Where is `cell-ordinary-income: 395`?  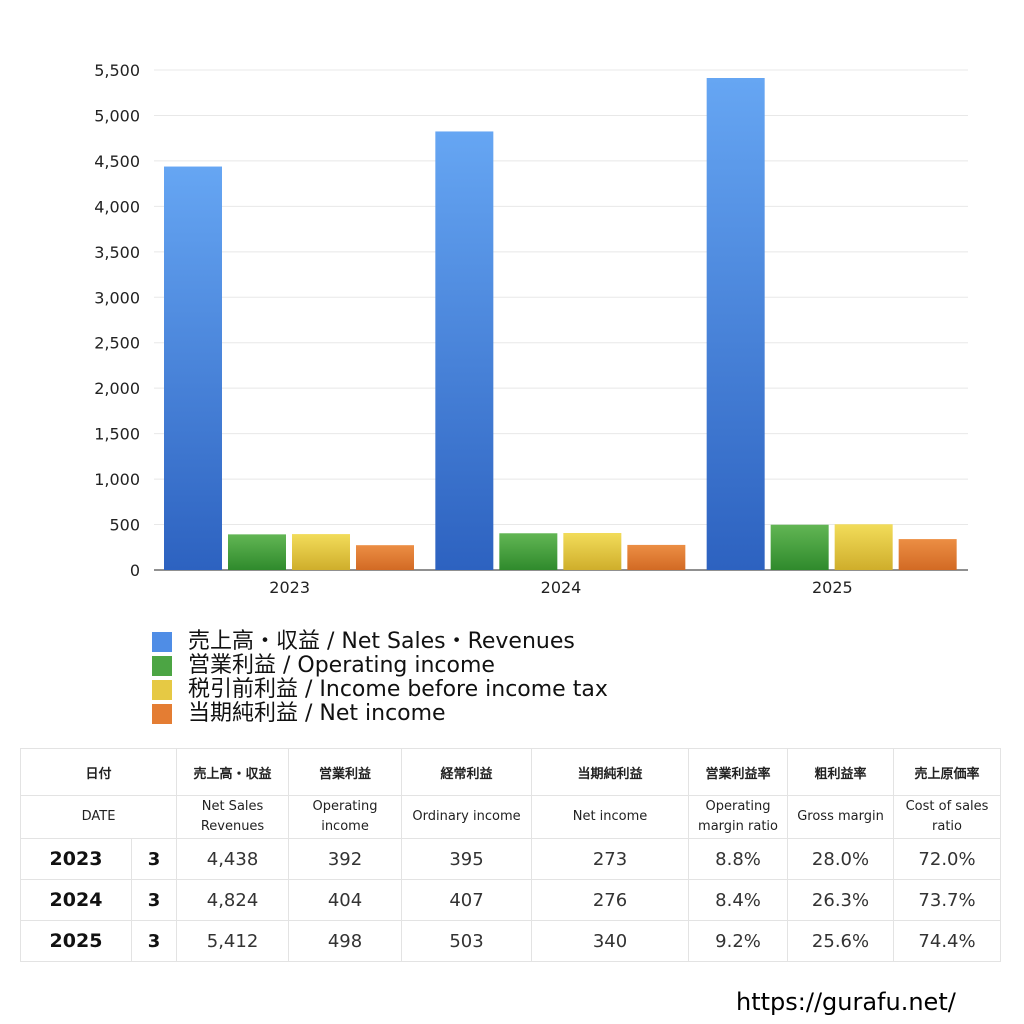
cell-ordinary-income: 395 is located at coordinates (467, 859).